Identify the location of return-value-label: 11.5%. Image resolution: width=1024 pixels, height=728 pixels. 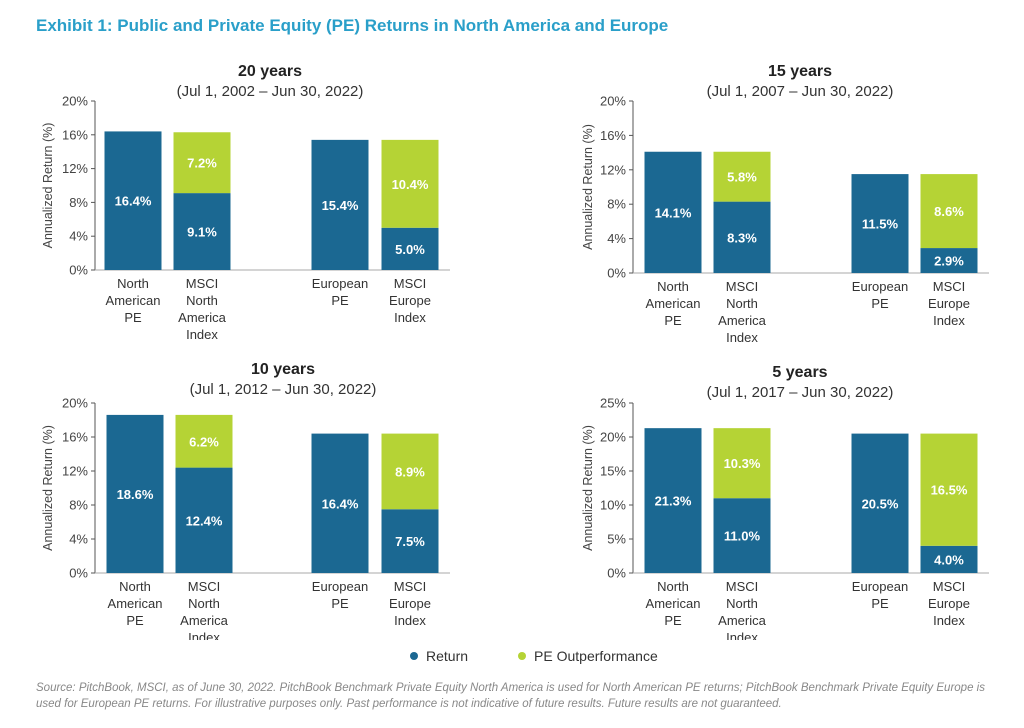
(880, 224).